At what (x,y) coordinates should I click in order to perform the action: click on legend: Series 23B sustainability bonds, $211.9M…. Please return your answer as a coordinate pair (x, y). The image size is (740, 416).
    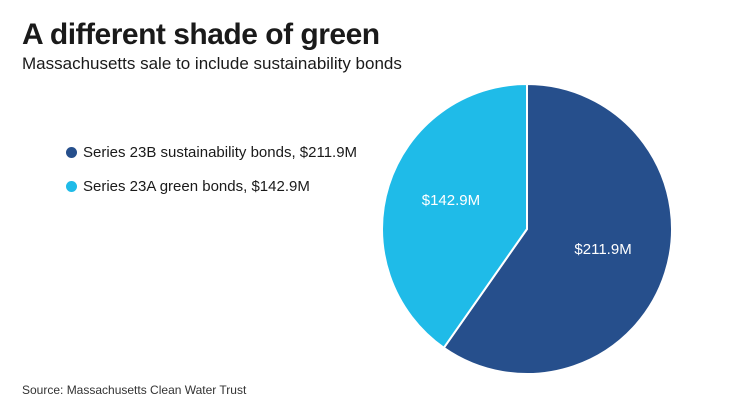
    Looking at the image, I should click on (211, 176).